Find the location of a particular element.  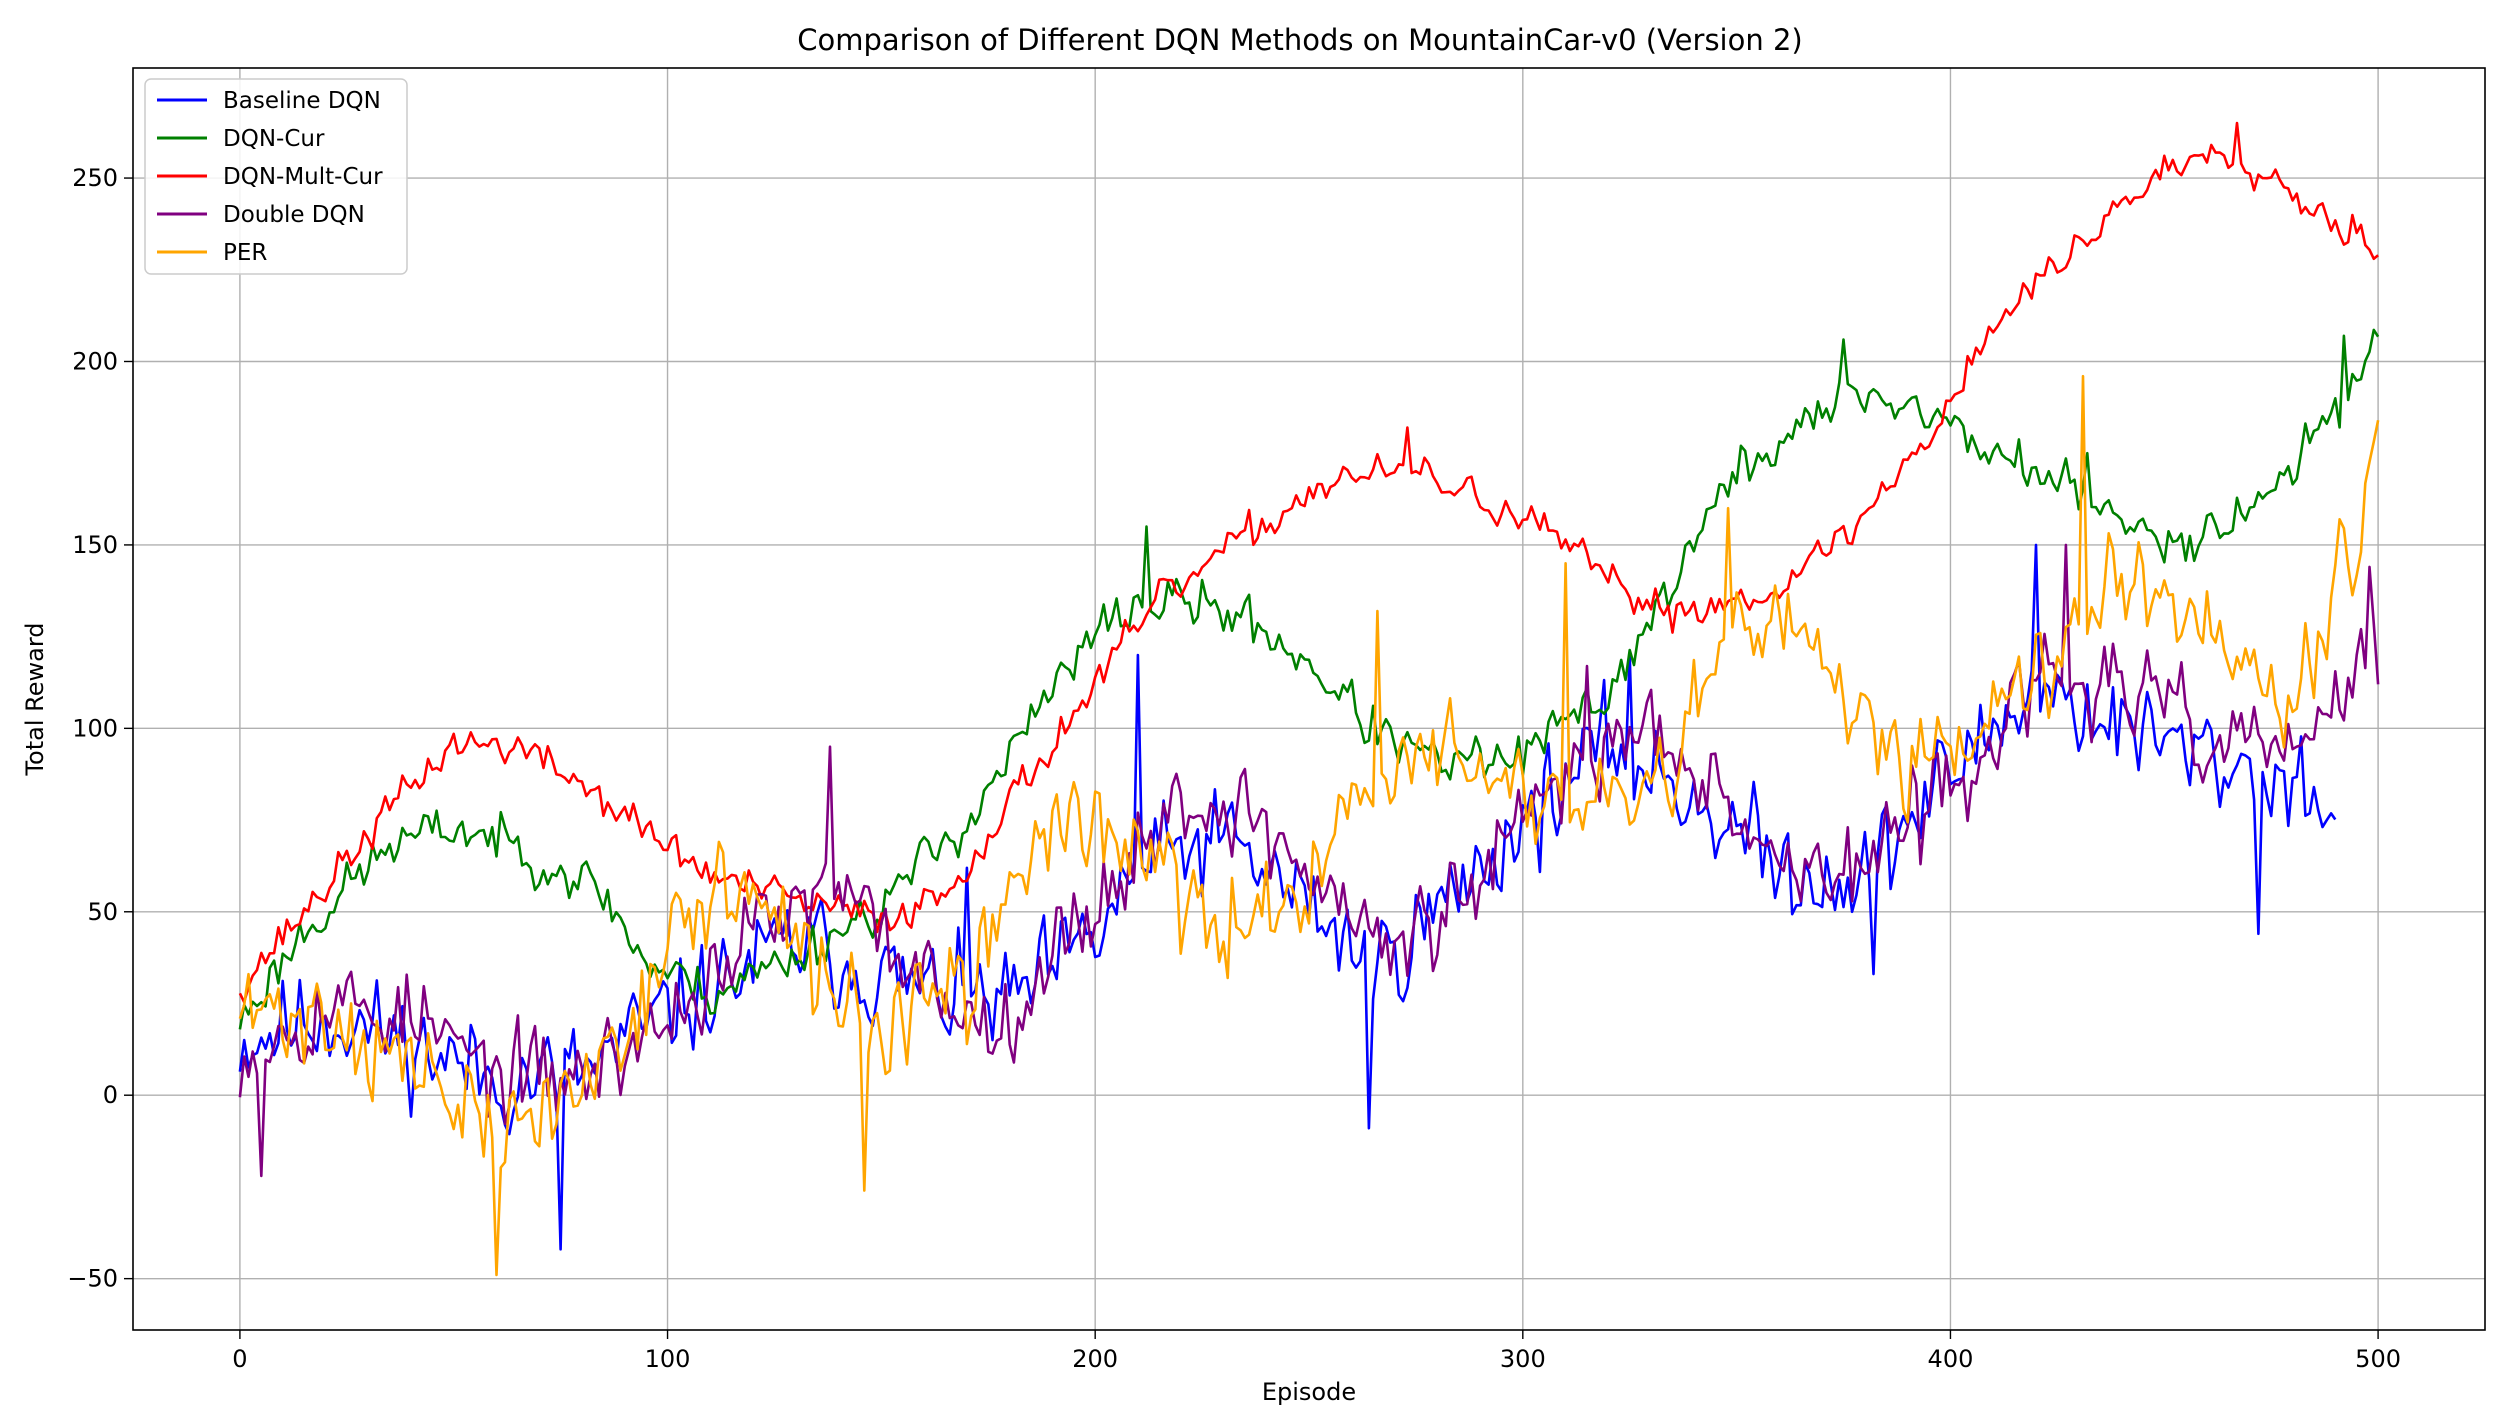

legend-label-0: Baseline DQN is located at coordinates (302, 101).